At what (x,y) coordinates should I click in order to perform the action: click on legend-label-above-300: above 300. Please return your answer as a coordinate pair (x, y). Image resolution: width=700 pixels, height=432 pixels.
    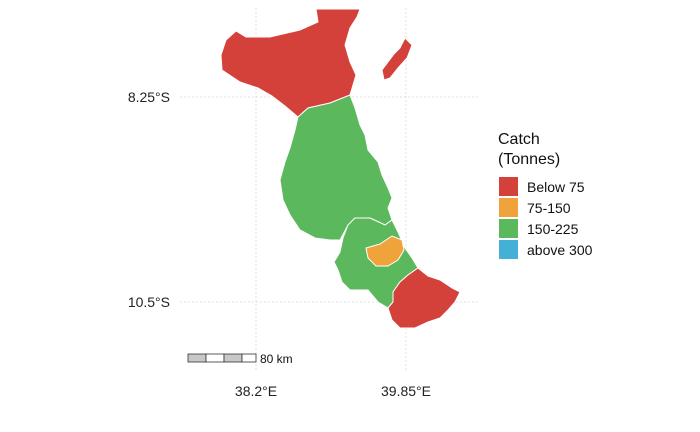
    Looking at the image, I should click on (560, 250).